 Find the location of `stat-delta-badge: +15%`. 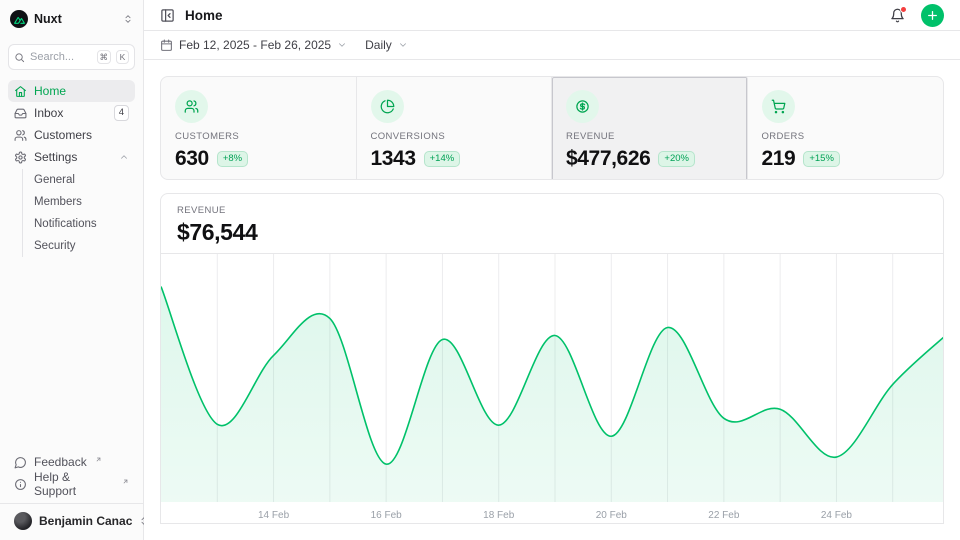

stat-delta-badge: +15% is located at coordinates (821, 159).